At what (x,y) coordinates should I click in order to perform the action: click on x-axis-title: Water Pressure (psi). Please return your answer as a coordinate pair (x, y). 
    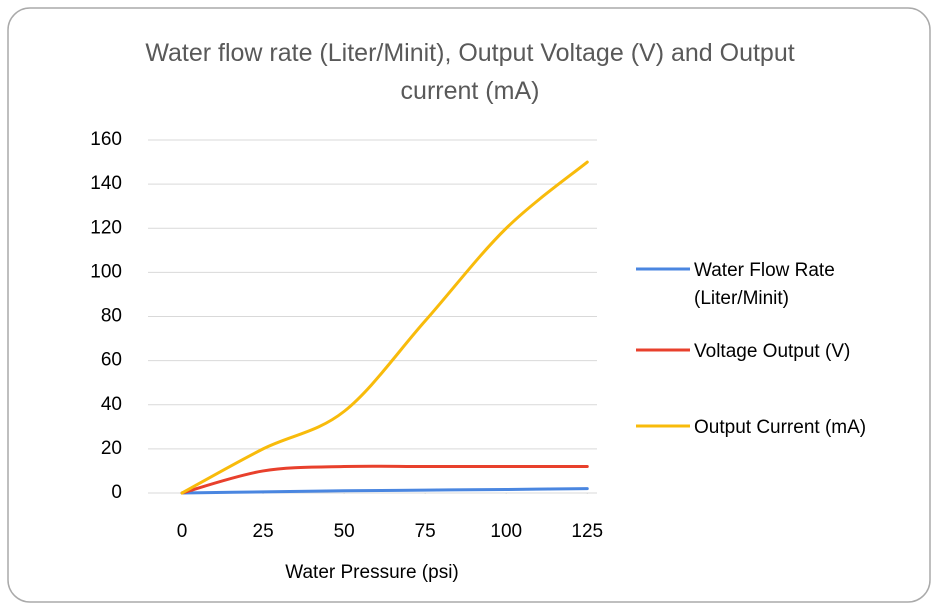
    Looking at the image, I should click on (372, 572).